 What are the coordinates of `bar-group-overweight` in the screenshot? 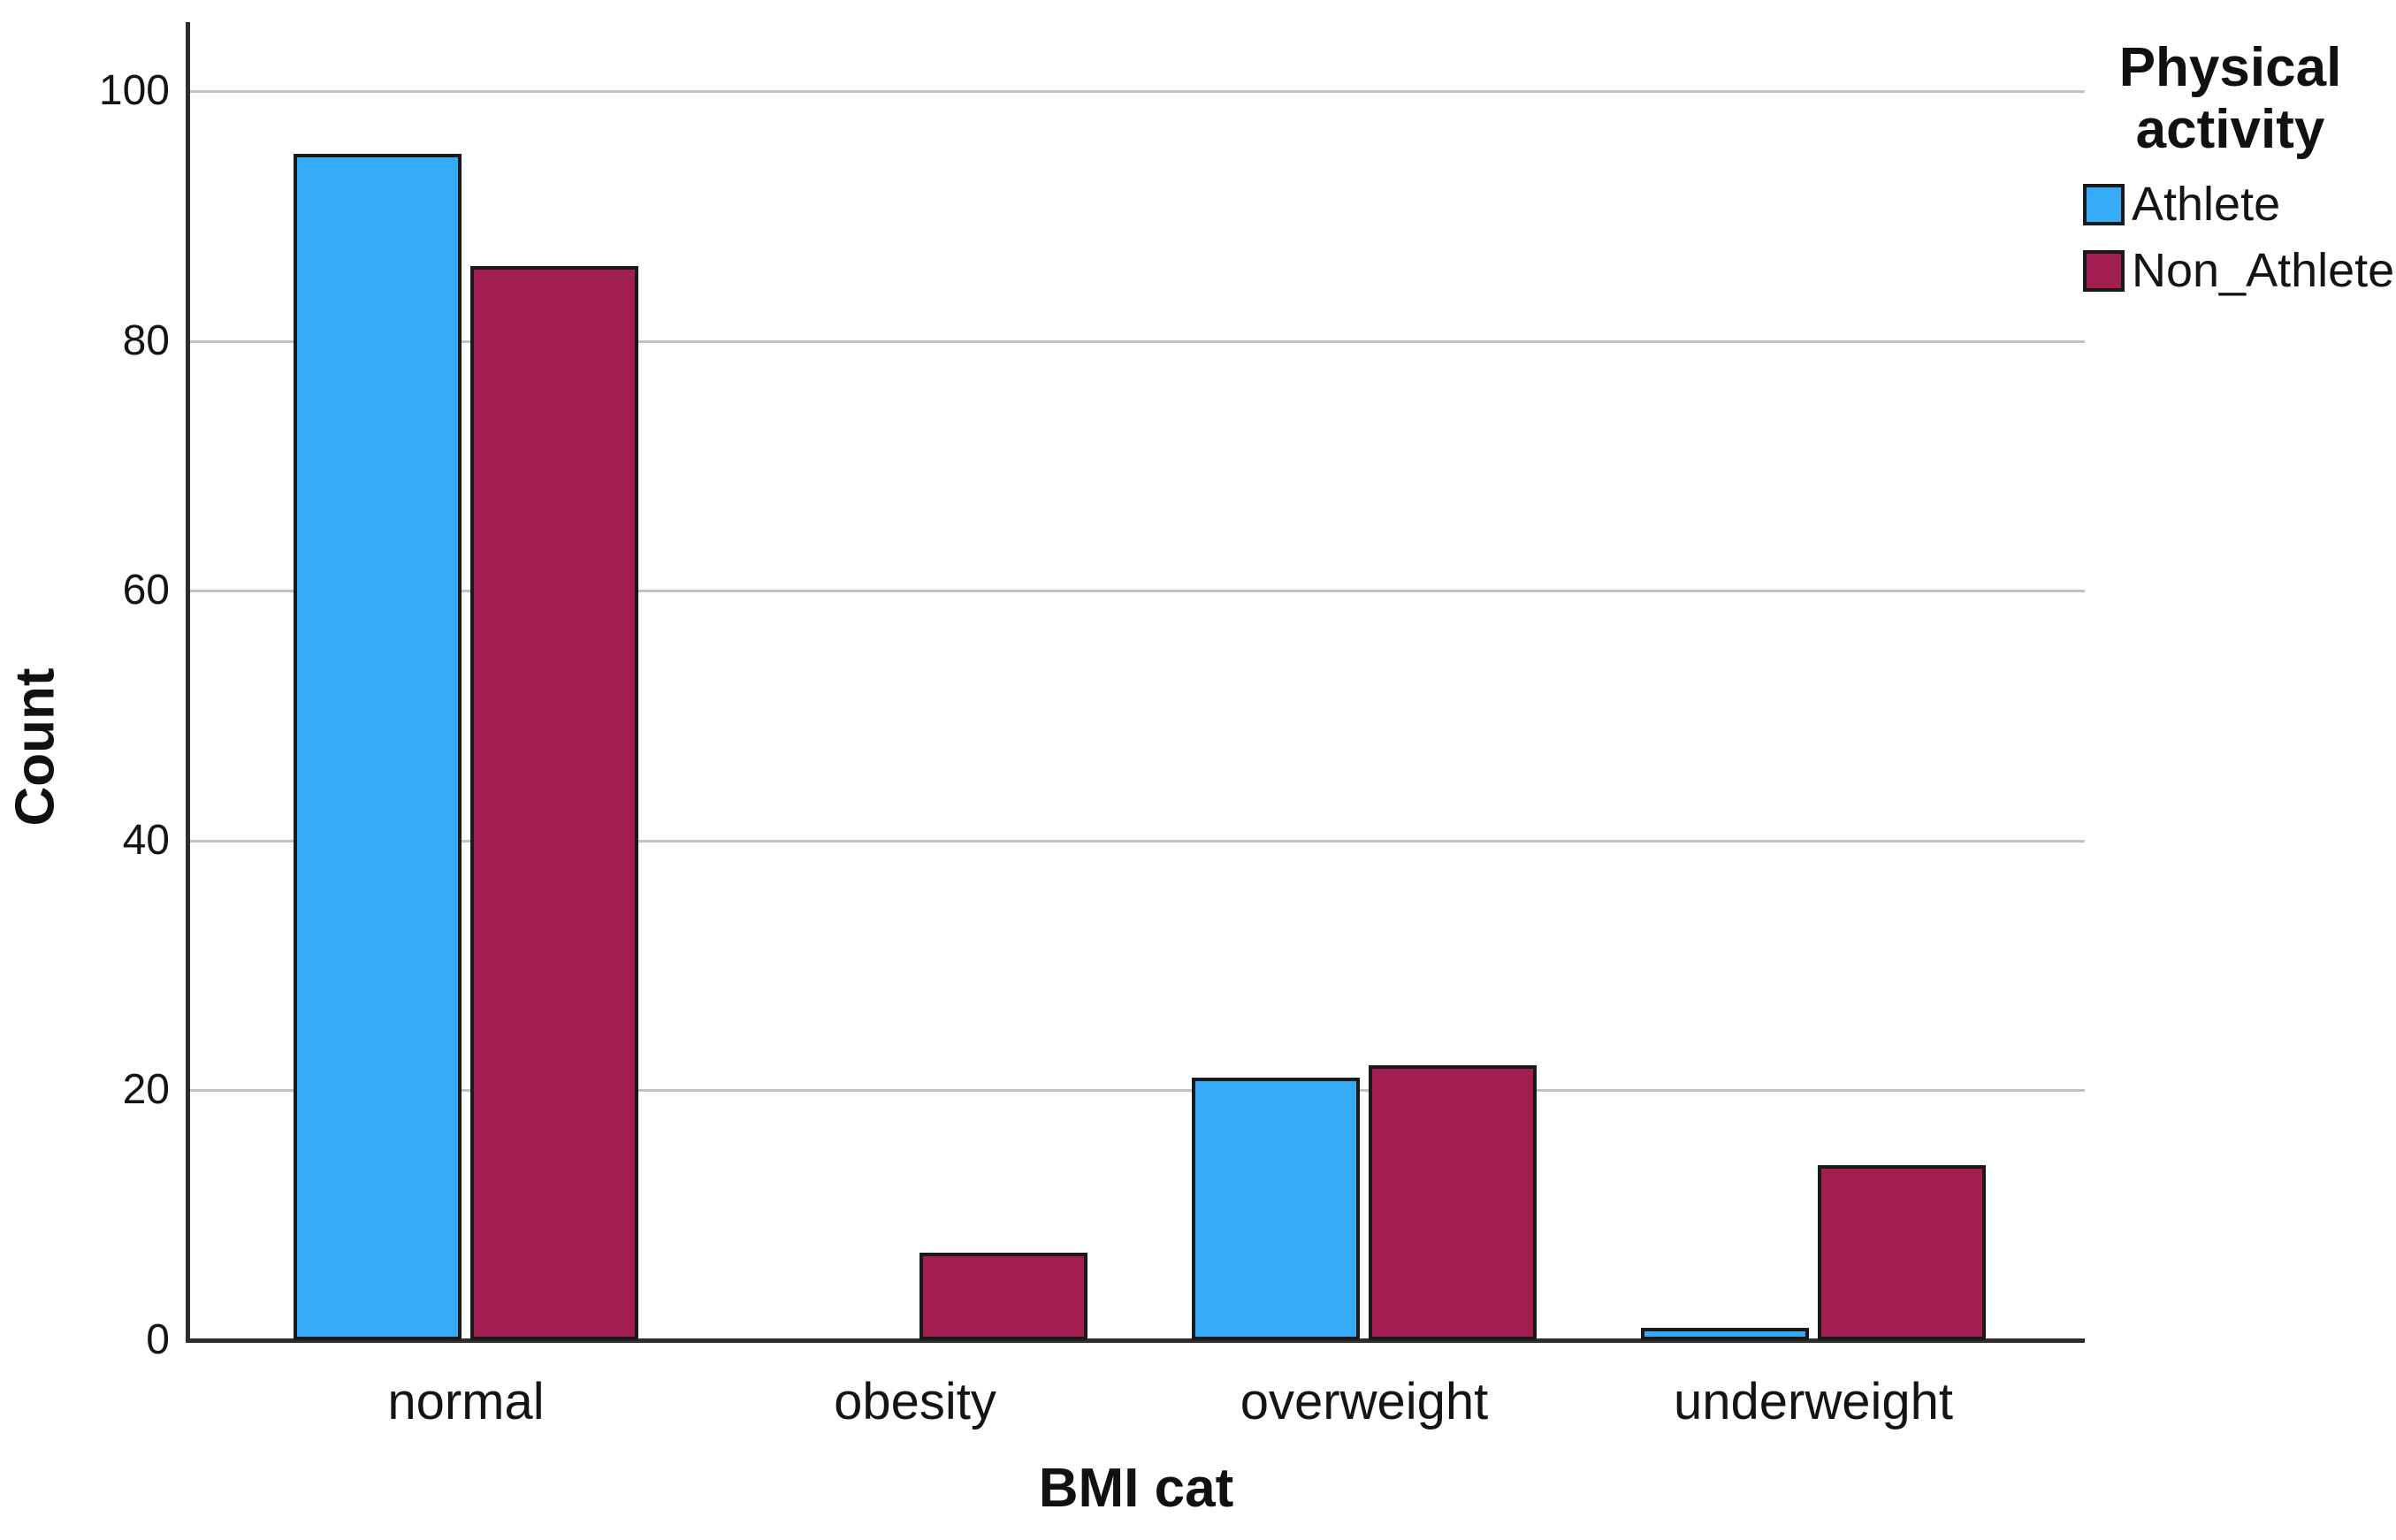 It's located at (1364, 1203).